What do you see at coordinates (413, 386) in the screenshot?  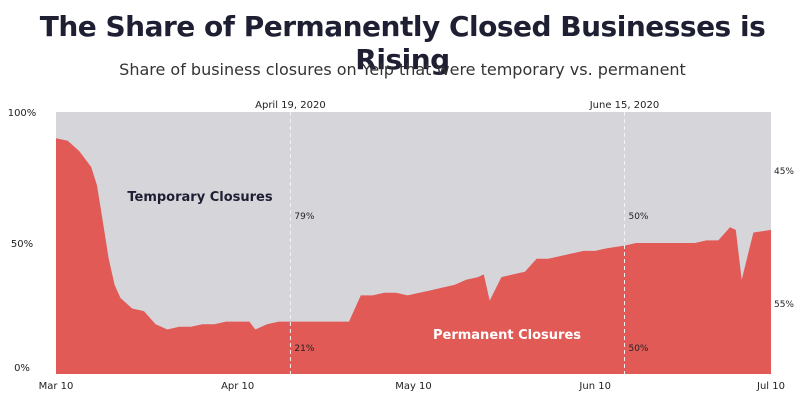 I see `x-tick-label: May 10` at bounding box center [413, 386].